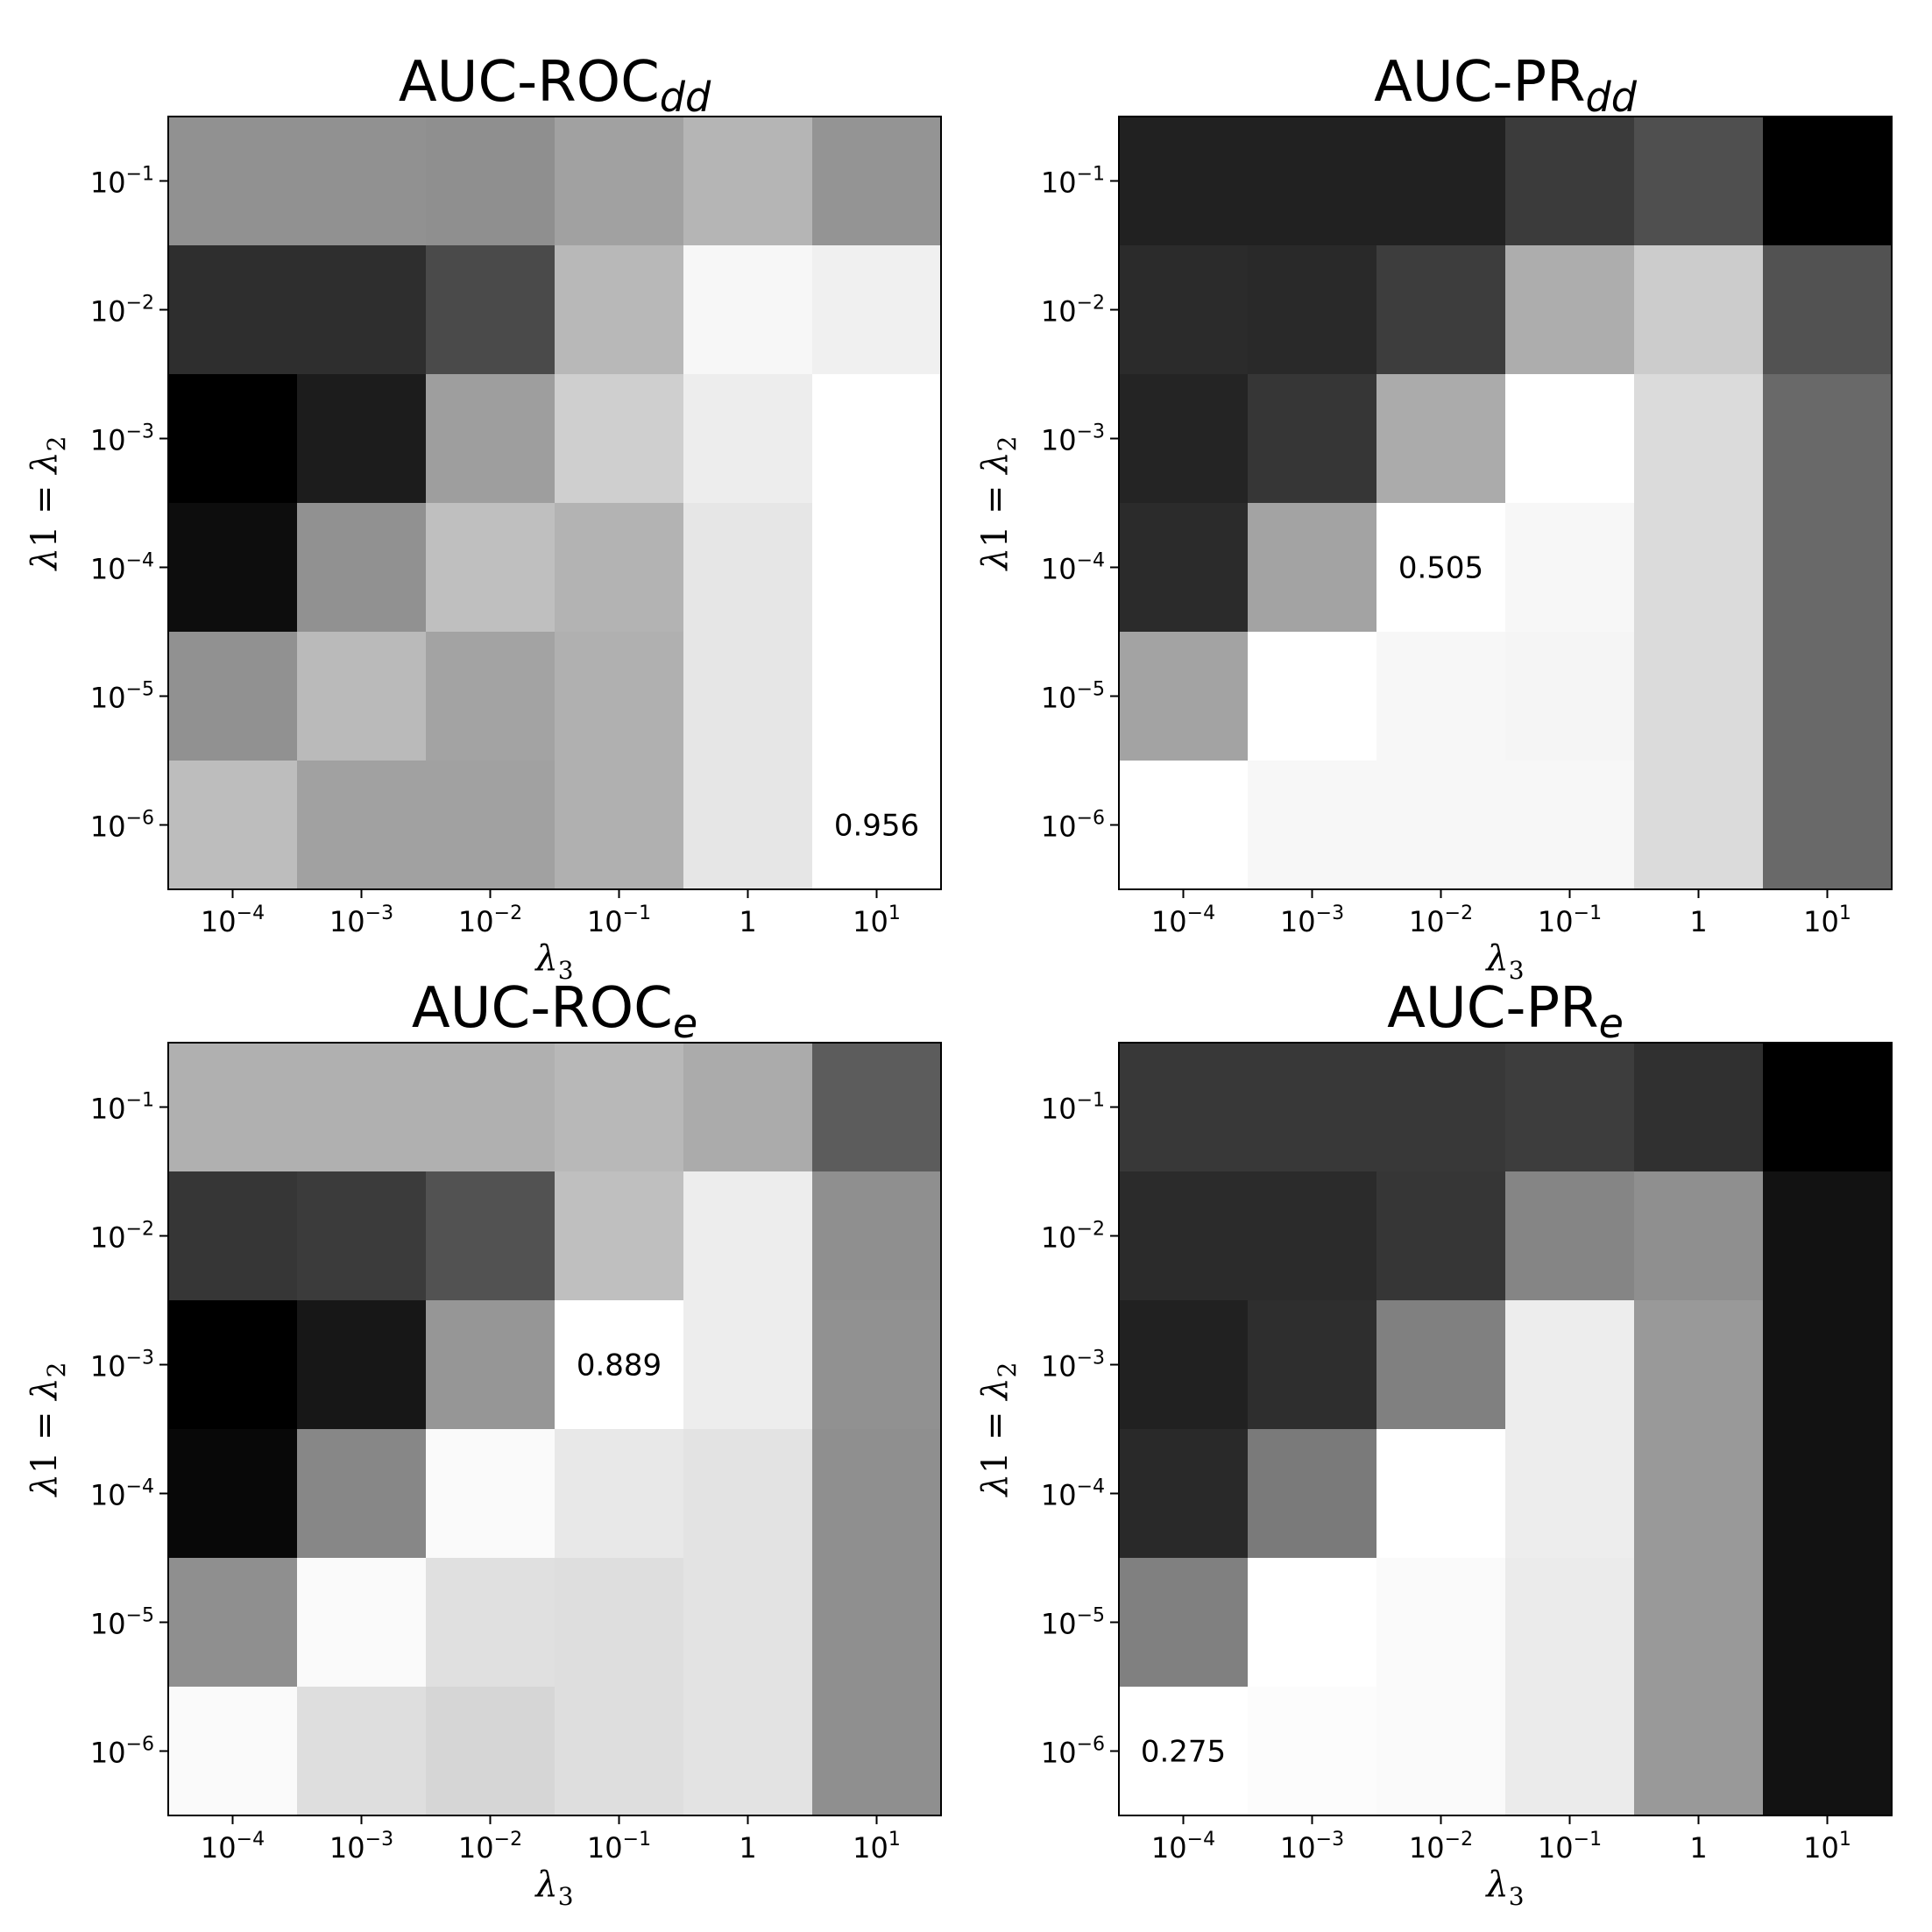  Describe the element at coordinates (555, 85) in the screenshot. I see `chart-title: AUC-ROCdd` at that location.